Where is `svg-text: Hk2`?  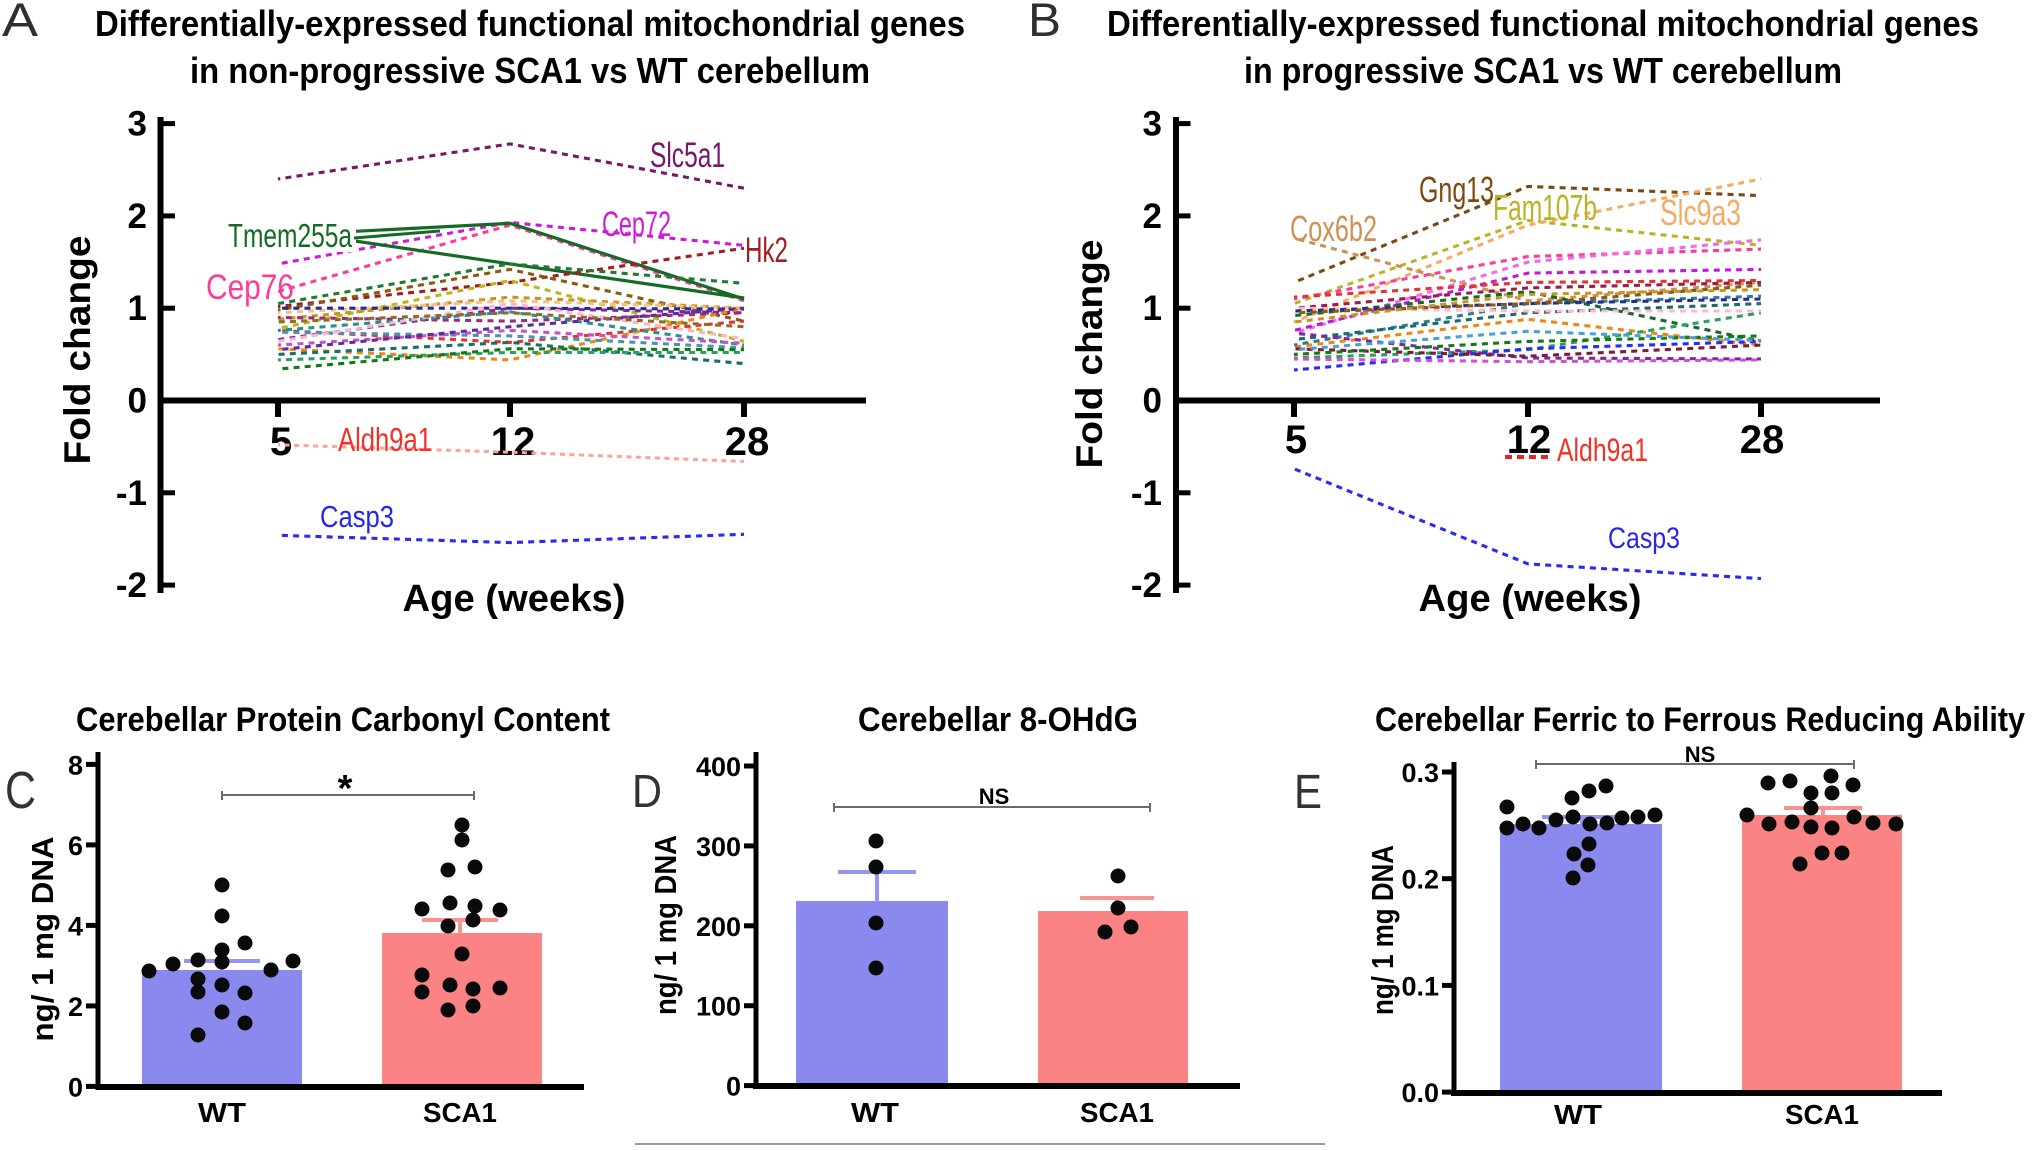 svg-text: Hk2 is located at coordinates (766, 250).